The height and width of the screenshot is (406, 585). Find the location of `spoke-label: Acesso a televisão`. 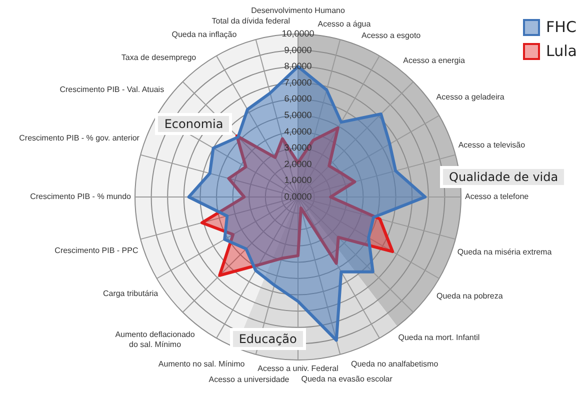

spoke-label: Acesso a televisão is located at coordinates (492, 145).